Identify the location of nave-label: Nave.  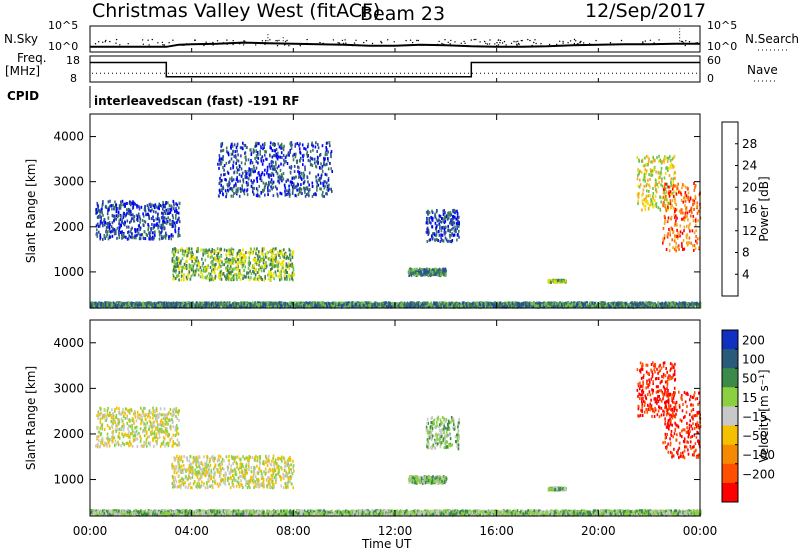
(762, 70).